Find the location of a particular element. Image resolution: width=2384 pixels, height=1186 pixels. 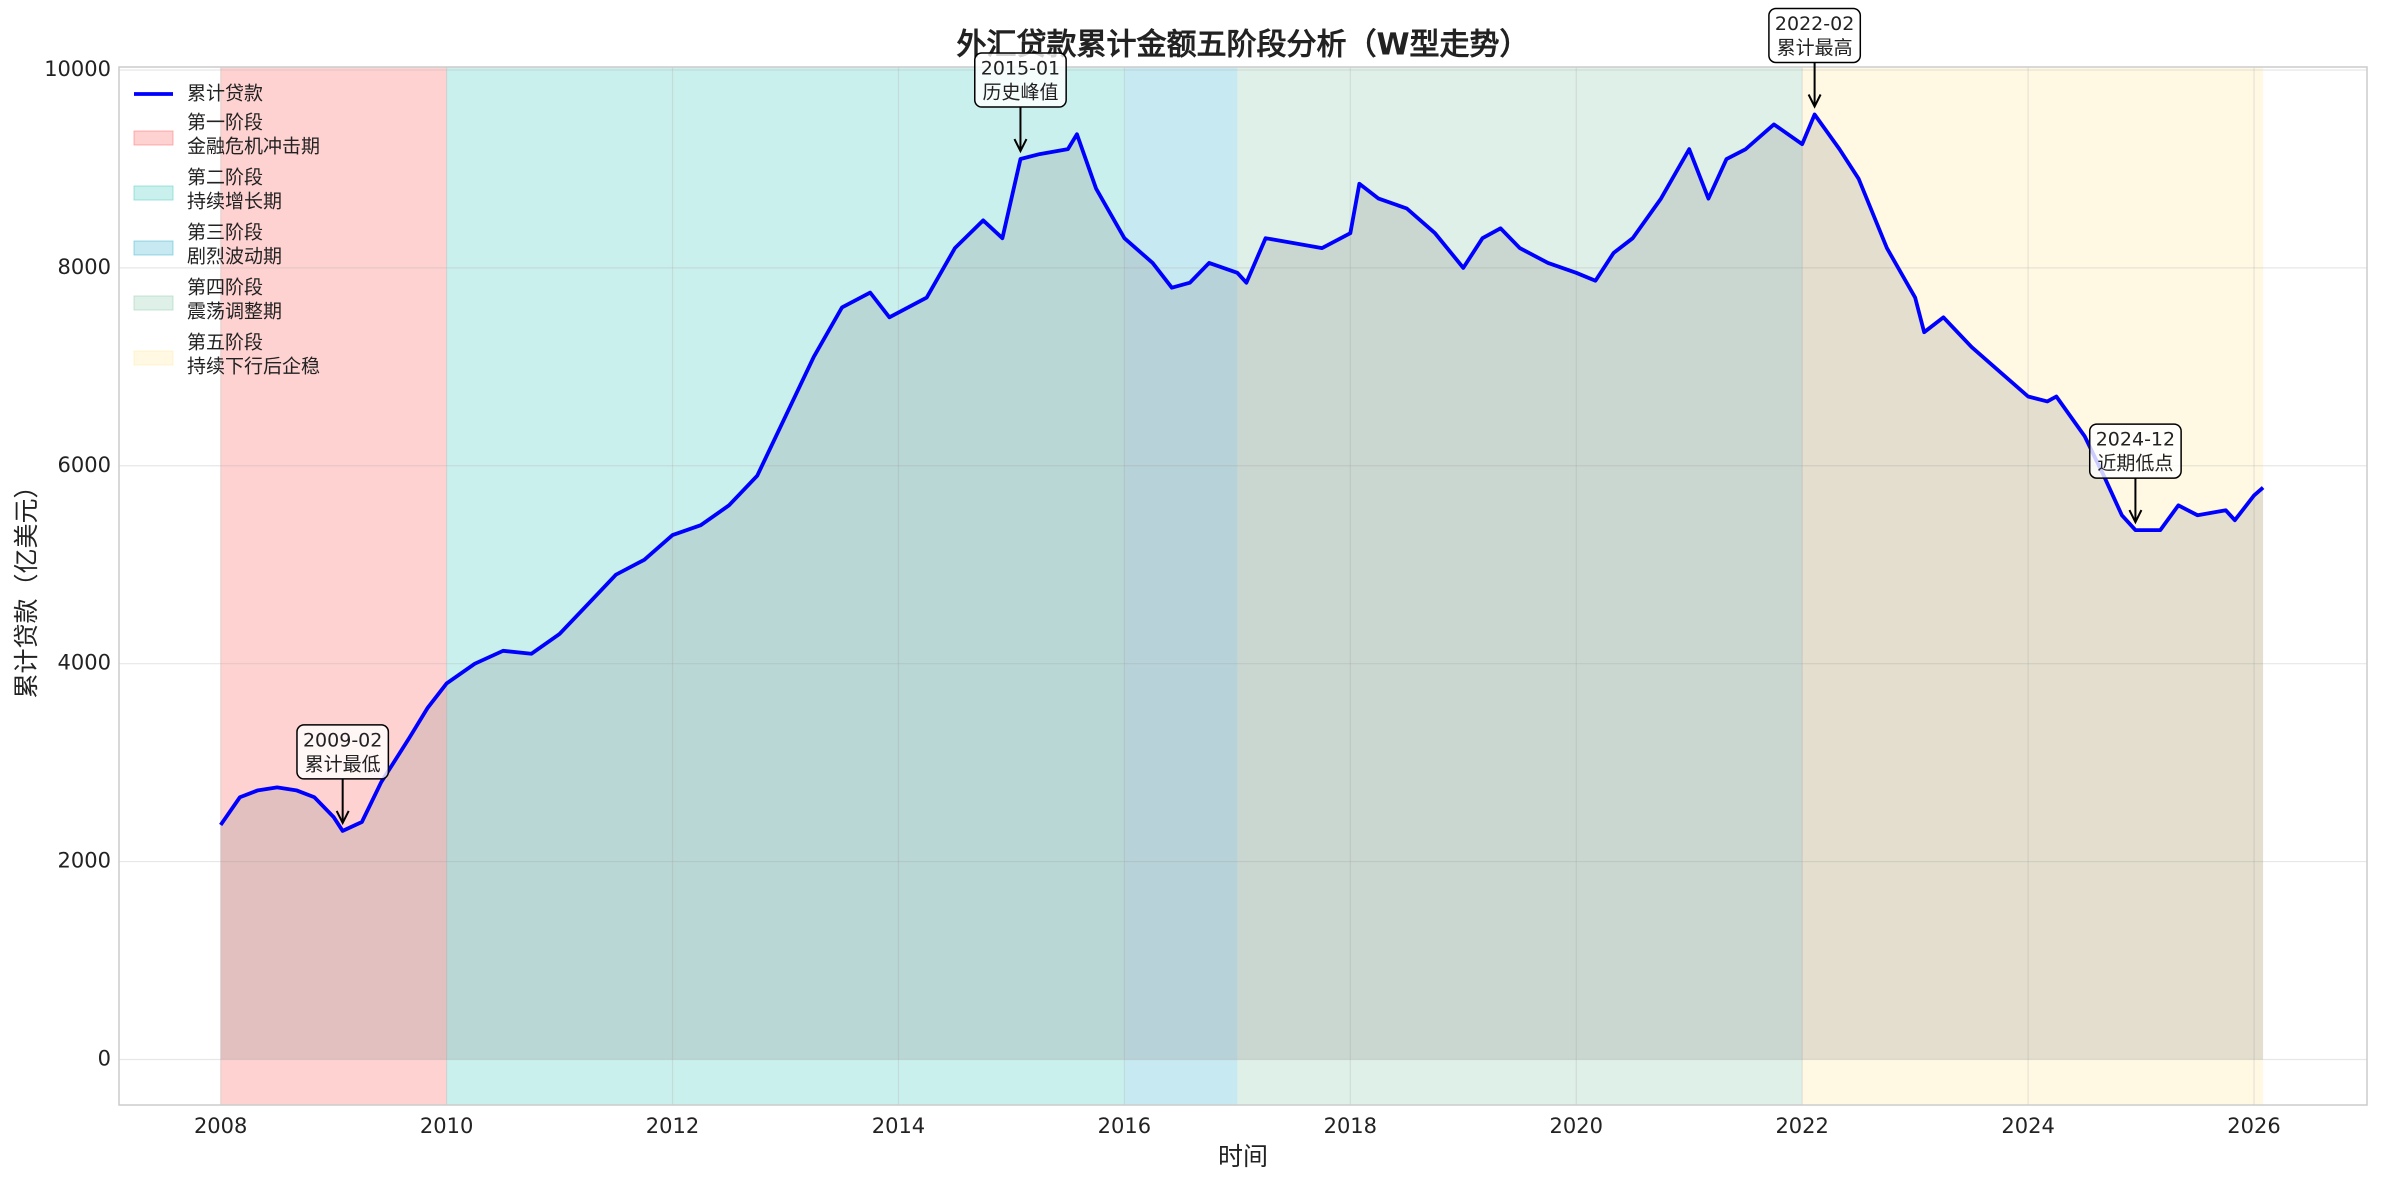

x-tick-label: 2020 is located at coordinates (1576, 1126).